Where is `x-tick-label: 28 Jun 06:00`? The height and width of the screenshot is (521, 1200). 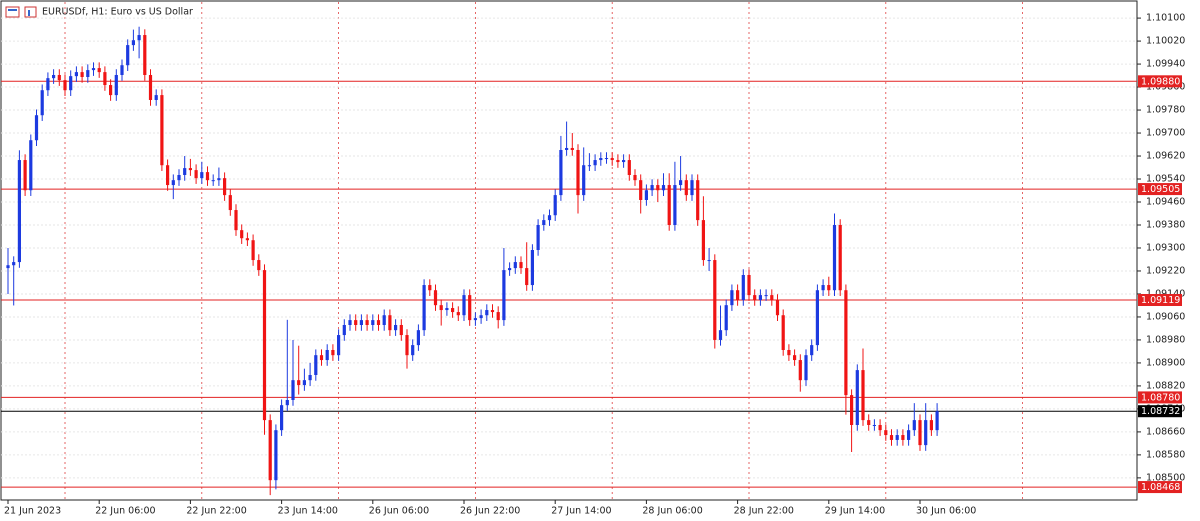 x-tick-label: 28 Jun 06:00 is located at coordinates (672, 511).